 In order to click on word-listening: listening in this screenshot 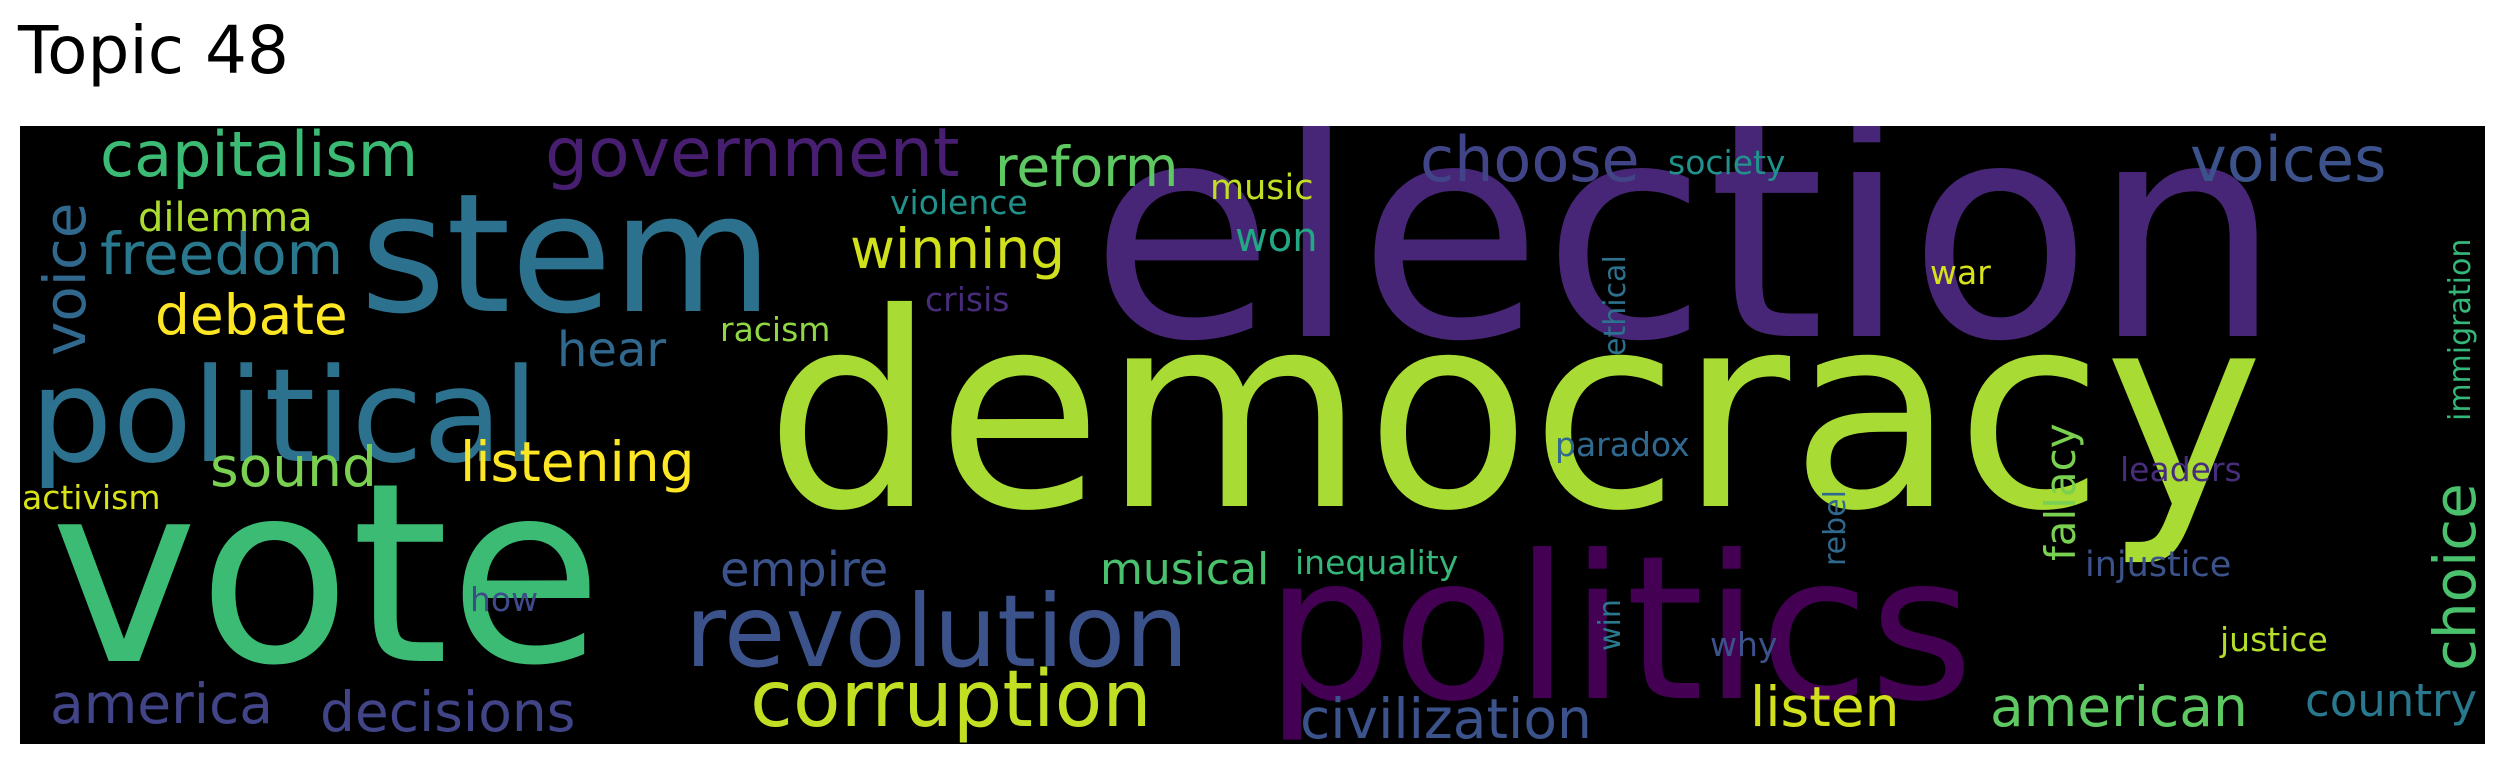, I will do `click(577, 462)`.